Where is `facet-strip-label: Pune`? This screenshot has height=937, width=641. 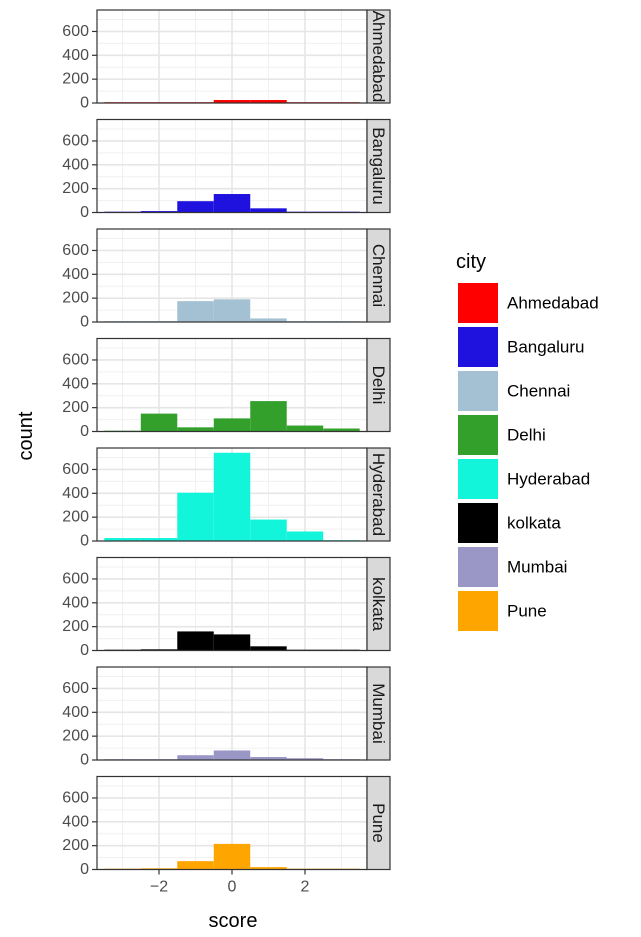 facet-strip-label: Pune is located at coordinates (378, 823).